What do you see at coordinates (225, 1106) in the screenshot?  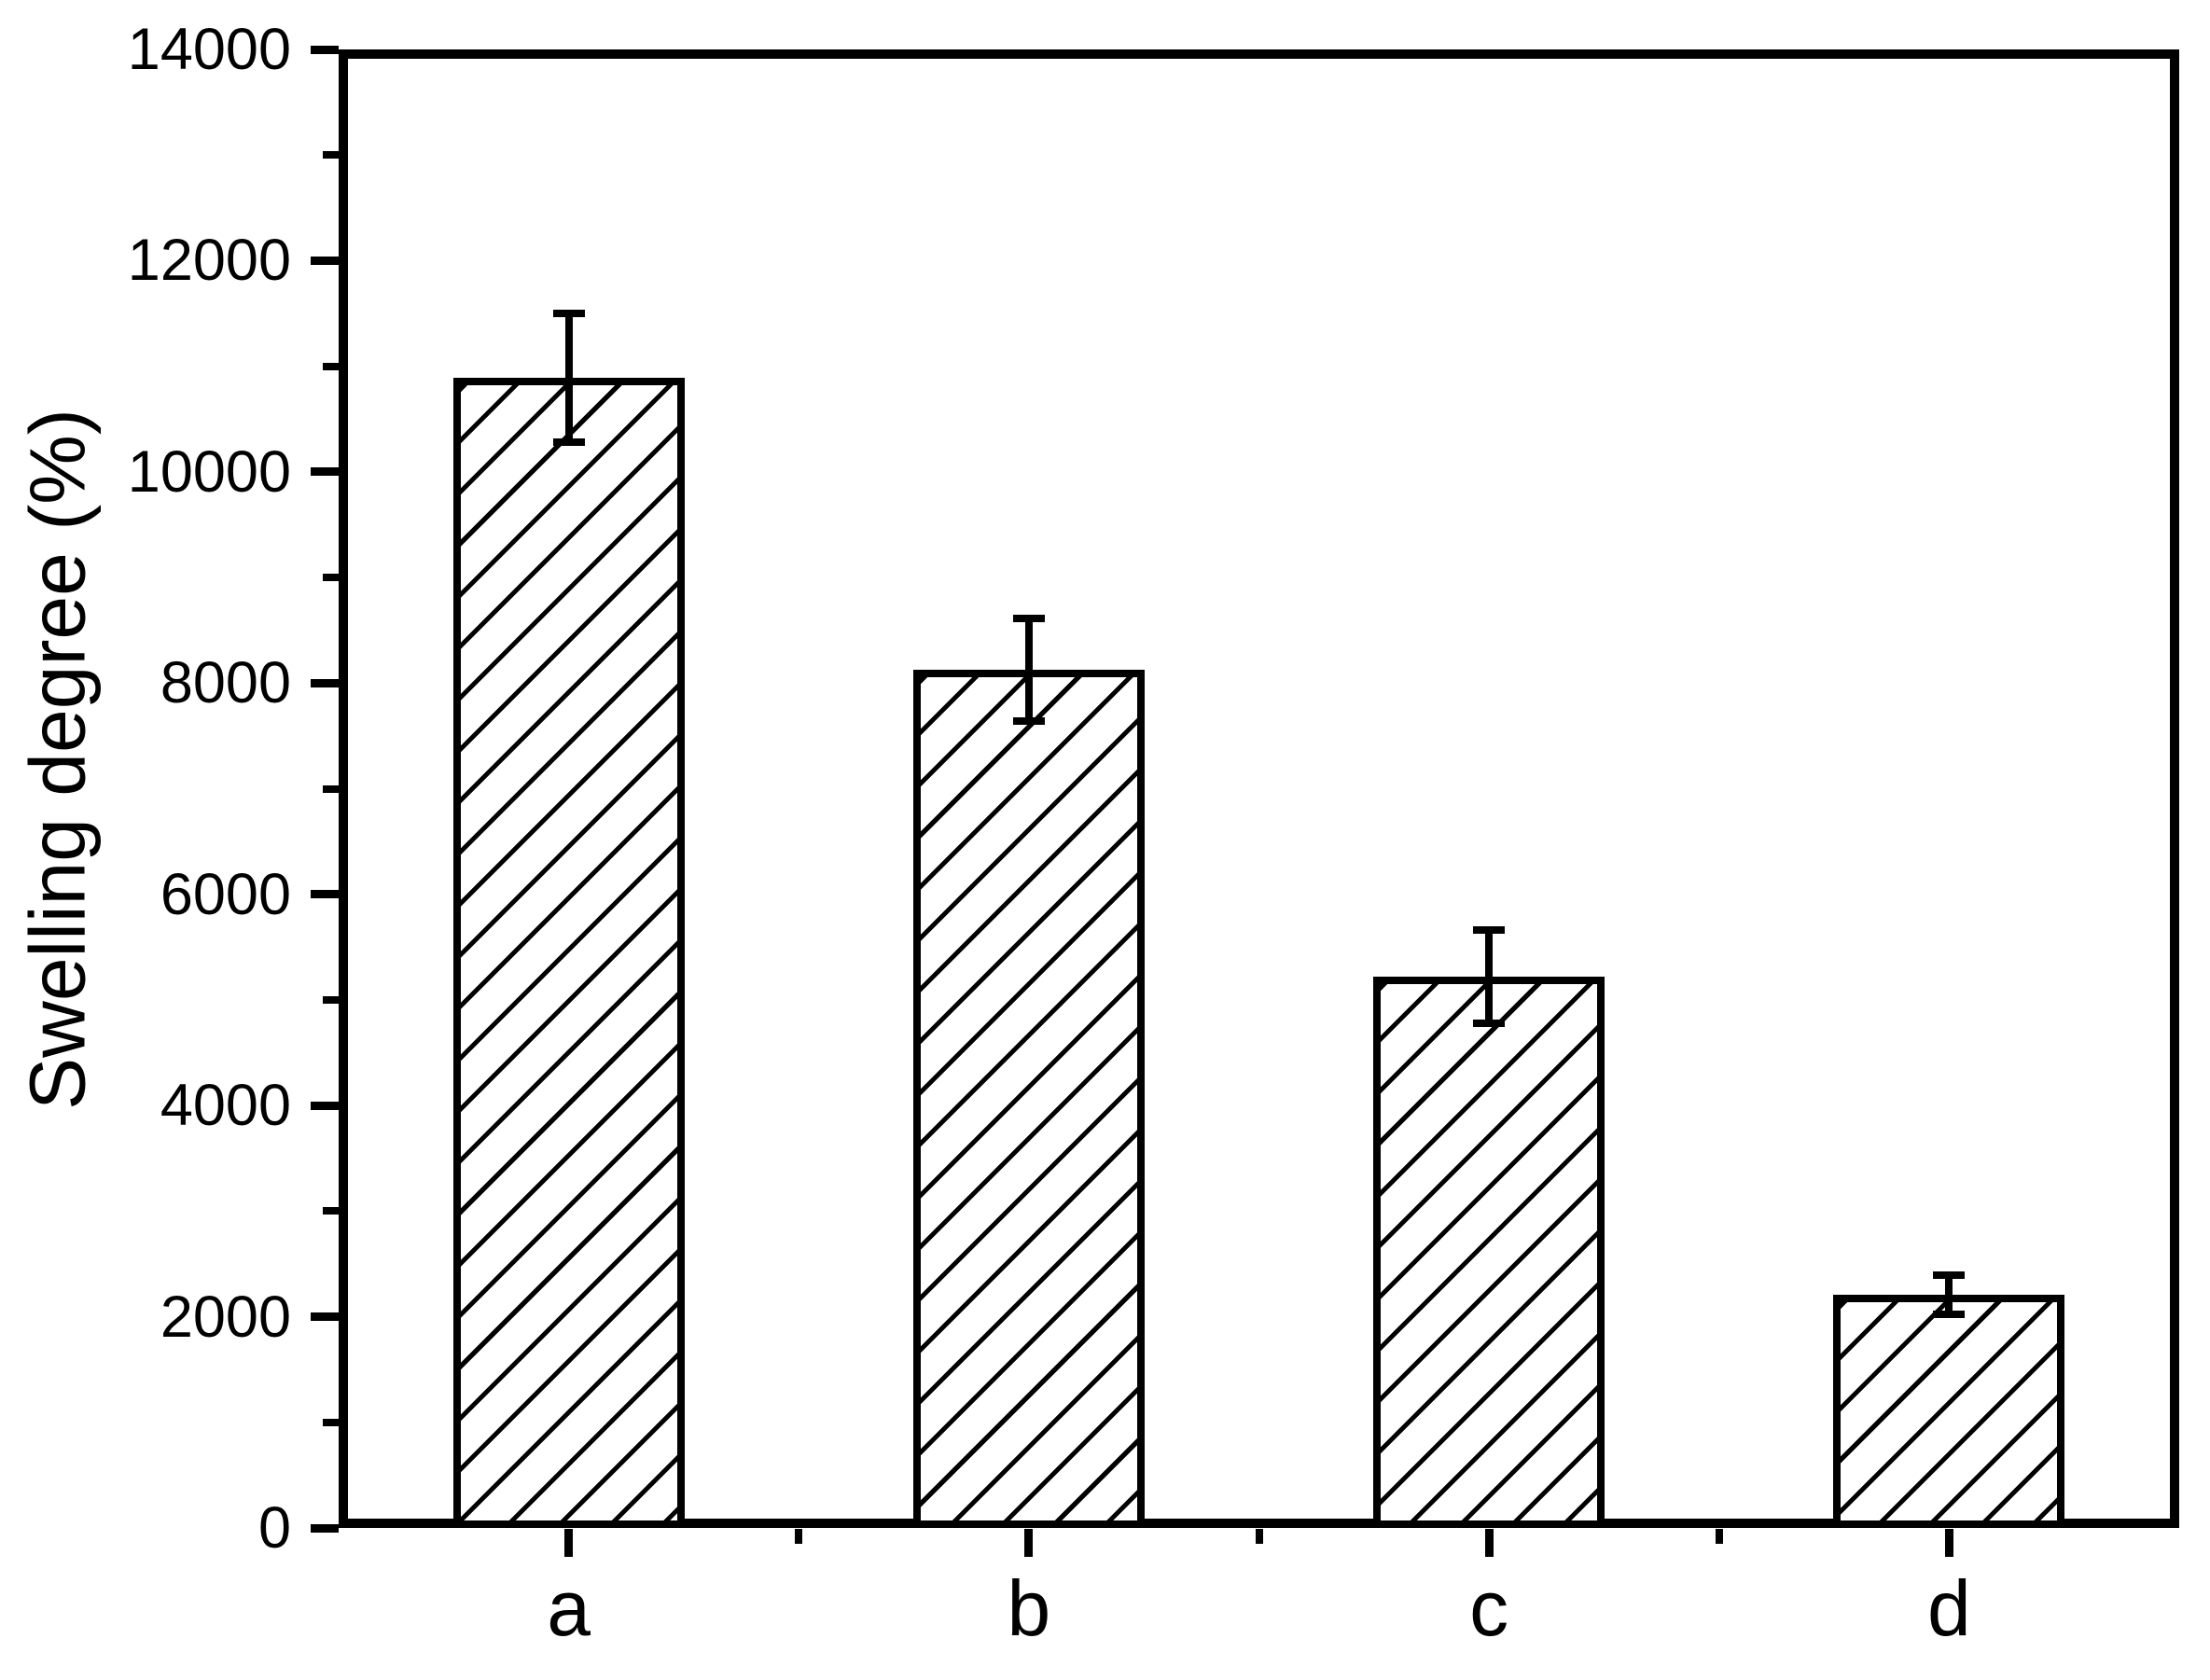 I see `y-axis-tick-label: 4000` at bounding box center [225, 1106].